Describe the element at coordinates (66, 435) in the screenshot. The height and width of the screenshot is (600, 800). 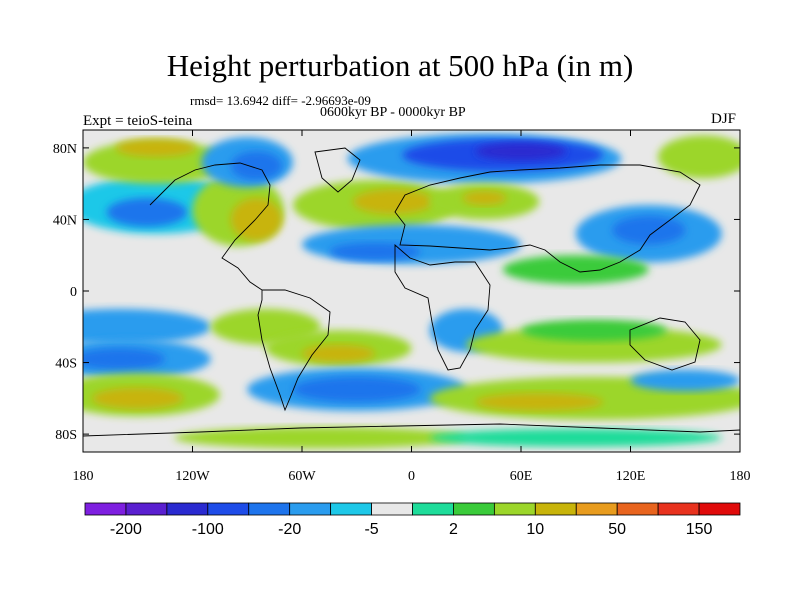
I see `lat-tick-label-4: 80S` at that location.